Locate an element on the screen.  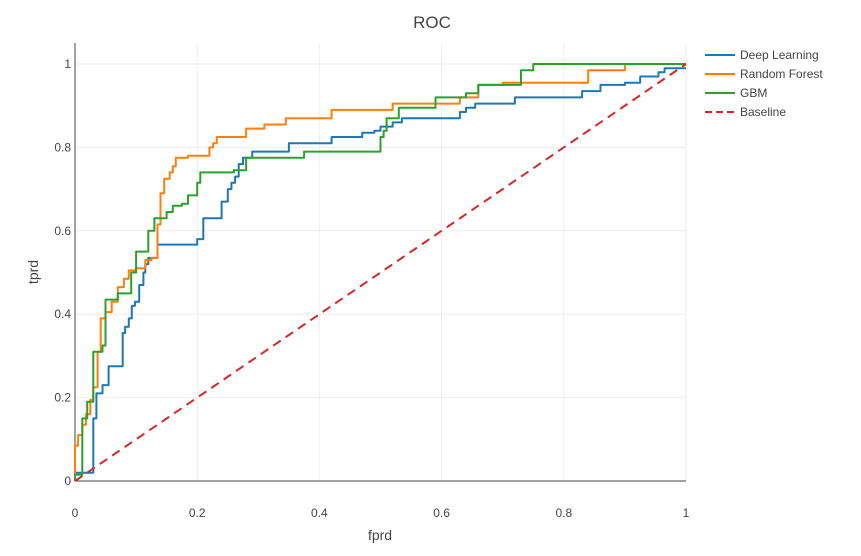
y-tick-label: 0.4 is located at coordinates (62, 314).